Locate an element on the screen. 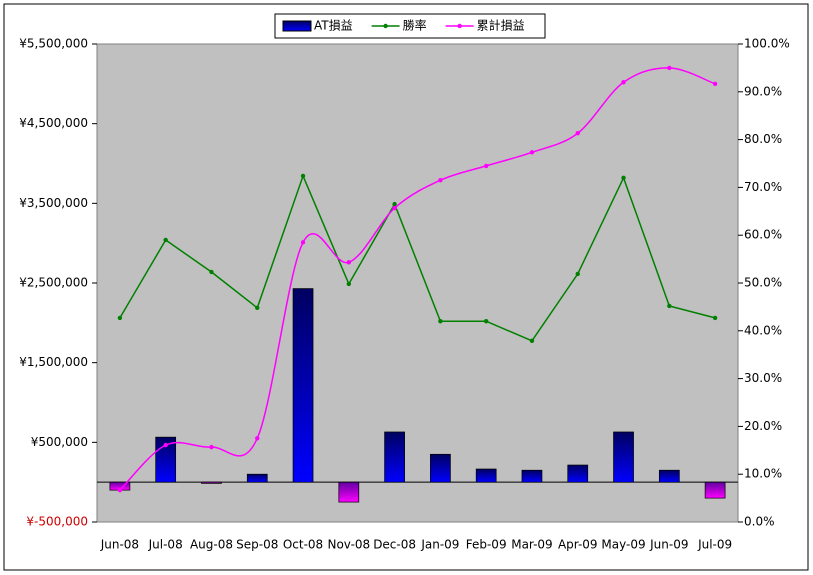  legend: AT損益 勝率 累計損益 is located at coordinates (410, 26).